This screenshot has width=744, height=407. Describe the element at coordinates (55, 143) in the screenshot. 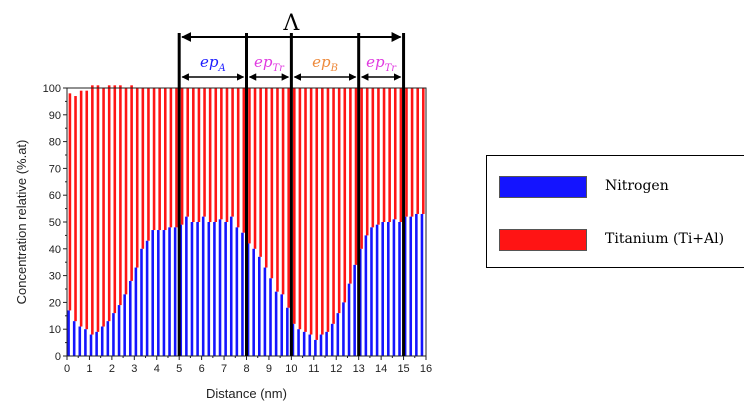

I see `y-tick-label: 80` at that location.